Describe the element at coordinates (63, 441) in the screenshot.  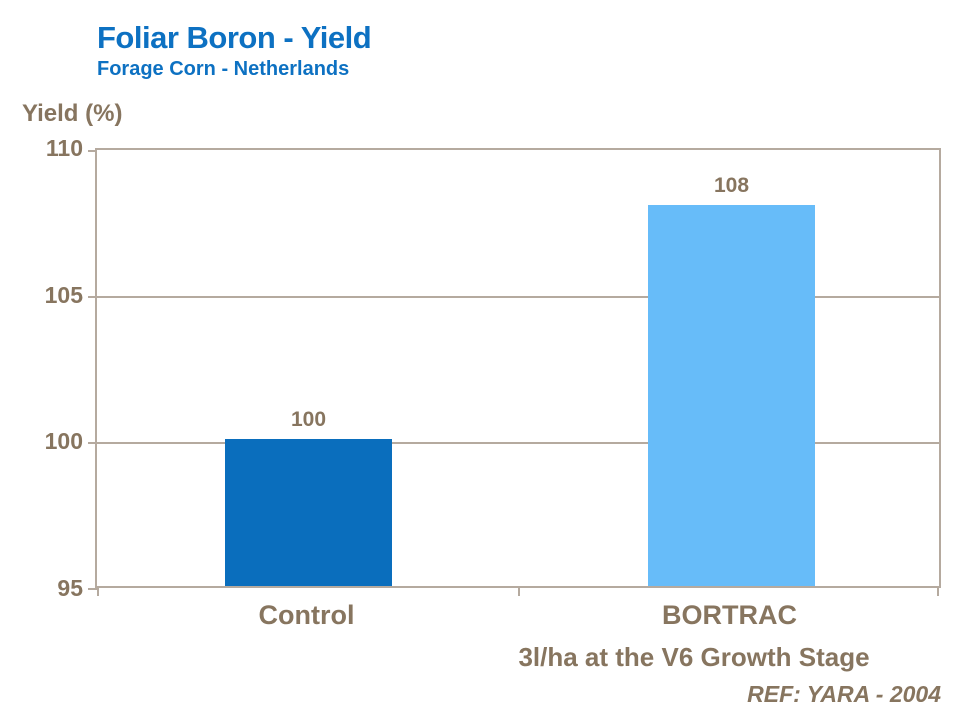
I see `y-tick-label: 100` at that location.